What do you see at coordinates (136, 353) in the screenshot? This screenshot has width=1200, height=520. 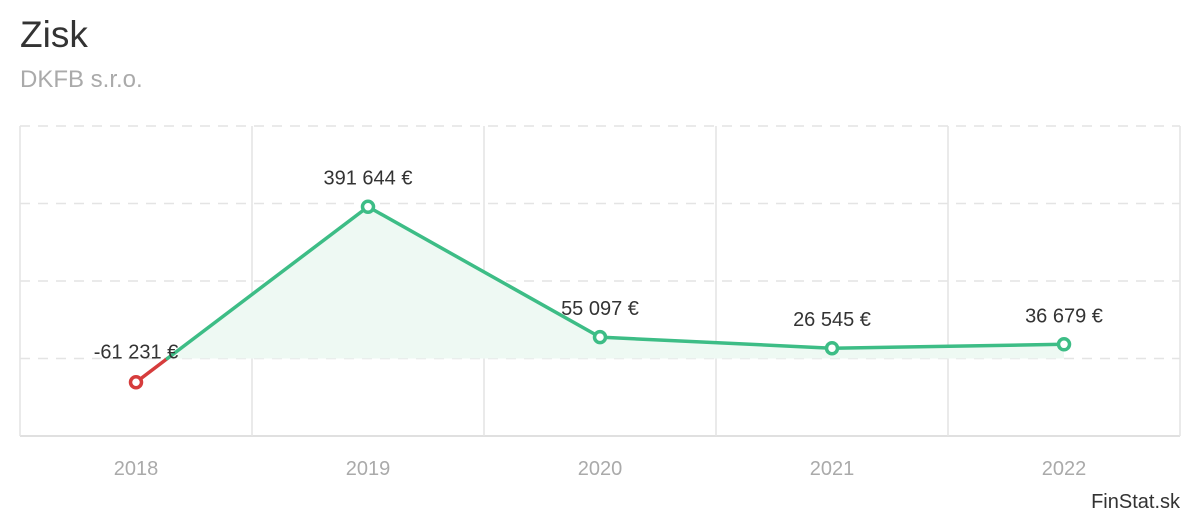 I see `data-label: -61 231 €` at bounding box center [136, 353].